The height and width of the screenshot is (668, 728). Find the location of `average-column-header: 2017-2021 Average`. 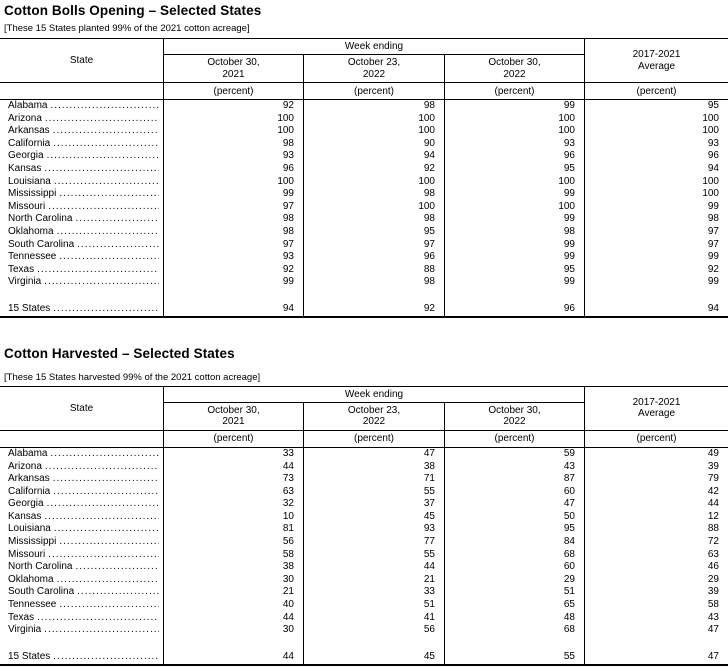

average-column-header: 2017-2021 Average is located at coordinates (656, 60).